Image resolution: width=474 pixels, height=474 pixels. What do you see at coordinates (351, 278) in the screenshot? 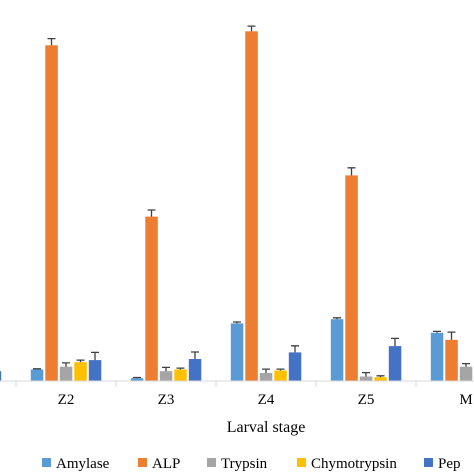
I see `bar-alp-z5` at bounding box center [351, 278].